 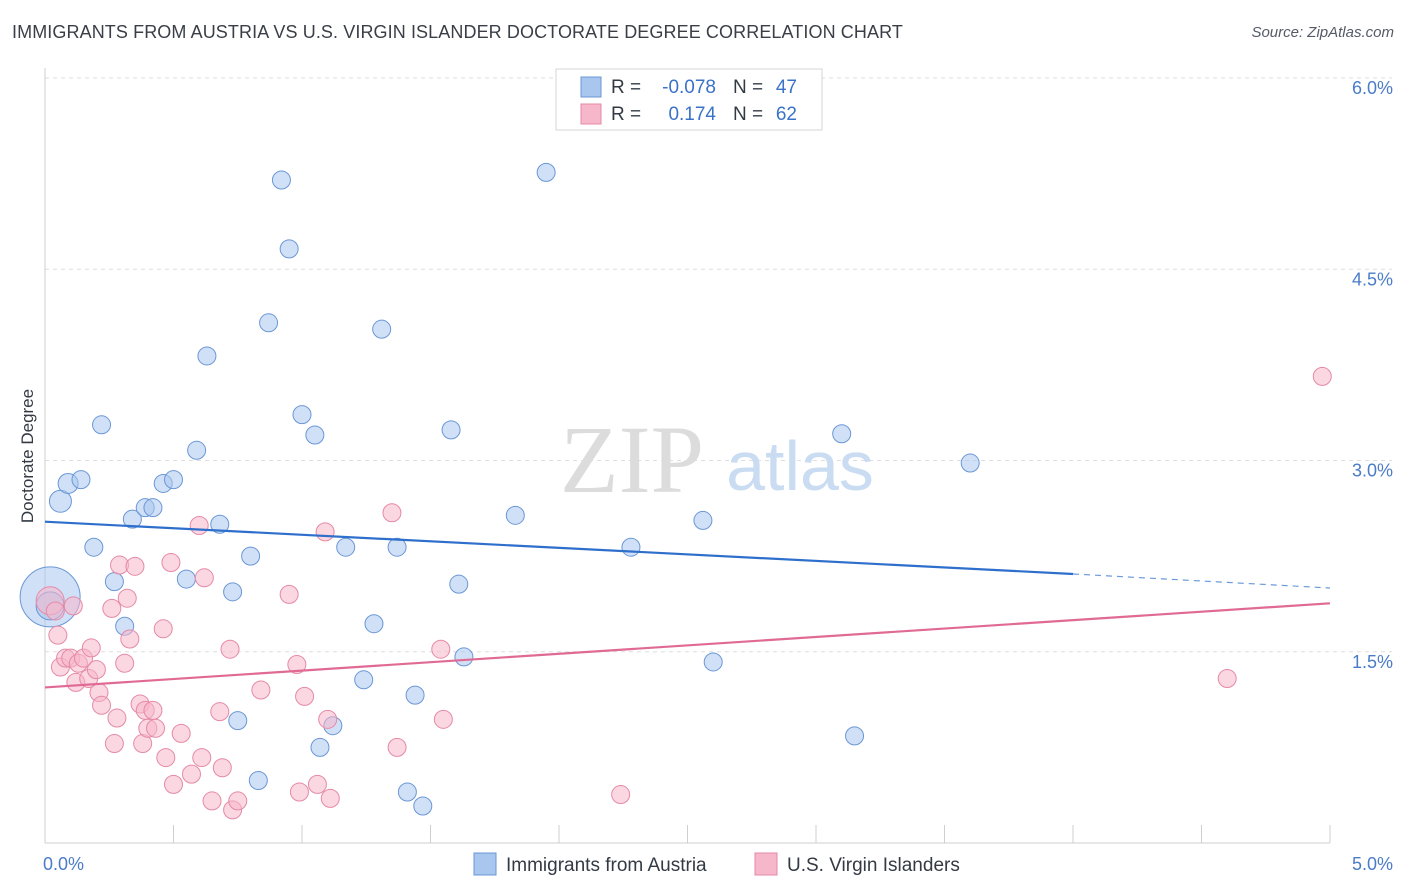 What do you see at coordinates (606, 865) in the screenshot?
I see `bottom-legend-label-austria: Immigrants from Austria` at bounding box center [606, 865].